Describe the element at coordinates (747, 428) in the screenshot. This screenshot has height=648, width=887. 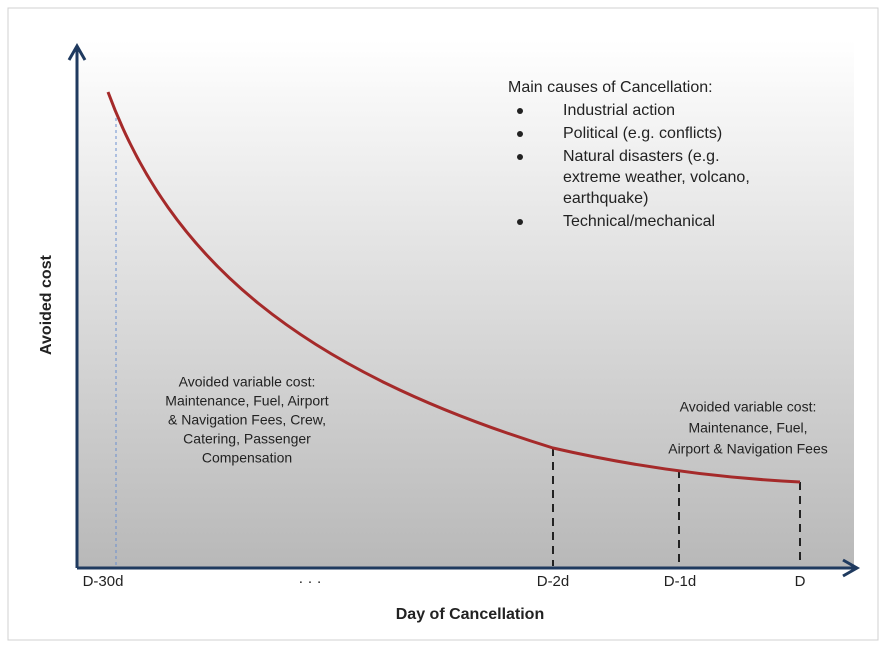
I see `annotation: Maintenance, Fuel,` at that location.